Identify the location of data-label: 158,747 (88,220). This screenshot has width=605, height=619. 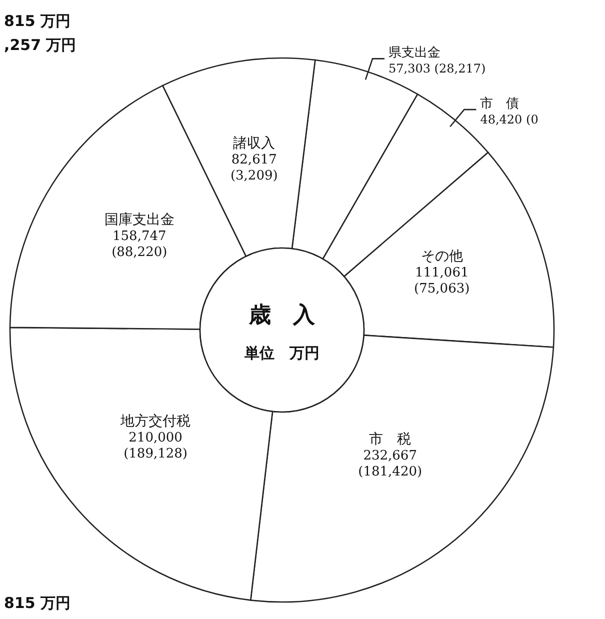
(140, 244).